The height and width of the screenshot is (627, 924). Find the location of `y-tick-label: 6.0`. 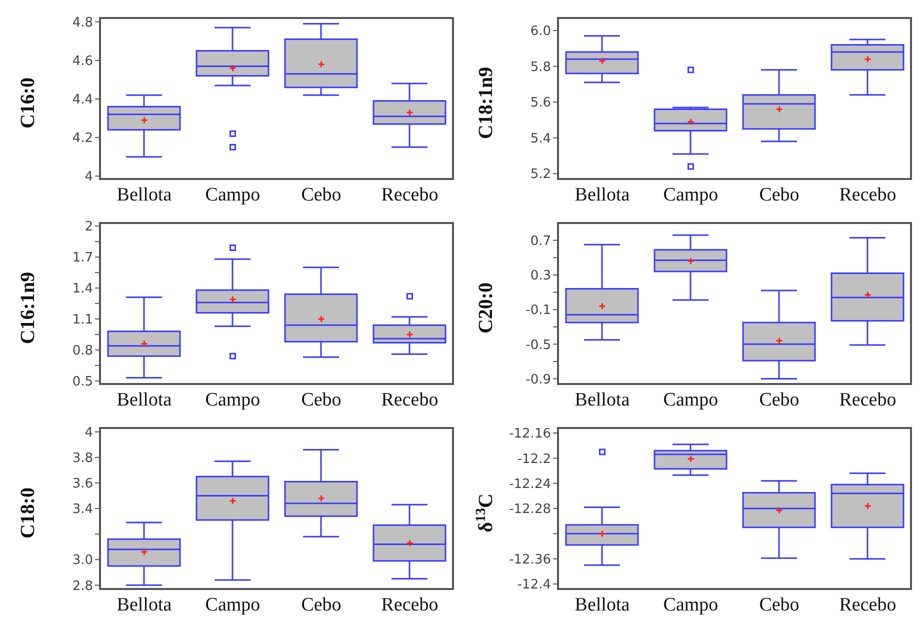

y-tick-label: 6.0 is located at coordinates (540, 32).